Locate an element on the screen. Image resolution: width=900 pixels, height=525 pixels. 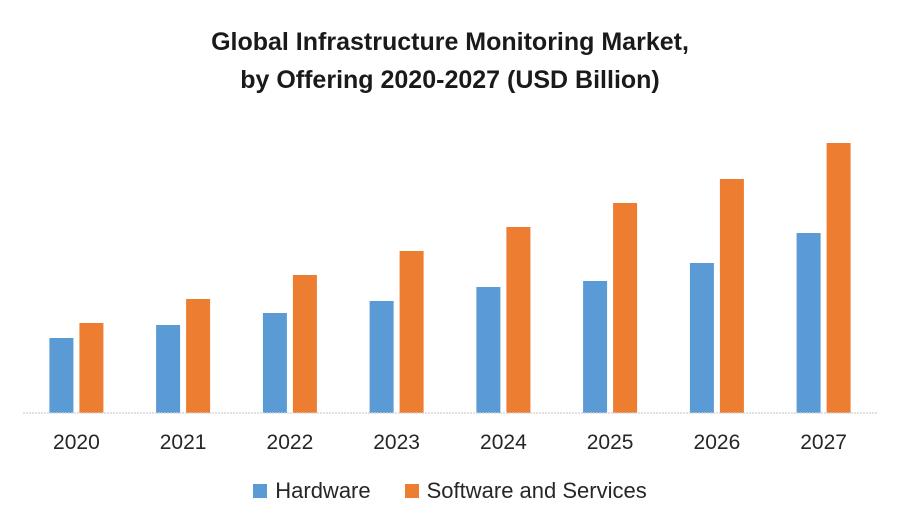
bar-hardware-2024 is located at coordinates (488, 350).